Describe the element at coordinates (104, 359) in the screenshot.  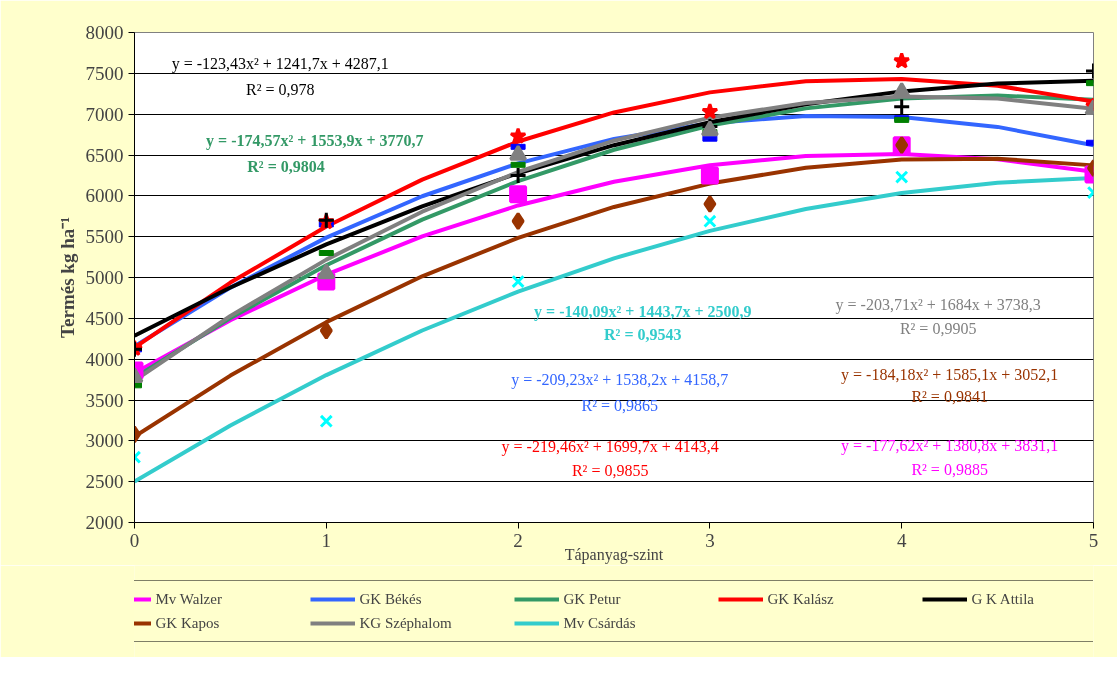
I see `y-tick-label: 4000` at that location.